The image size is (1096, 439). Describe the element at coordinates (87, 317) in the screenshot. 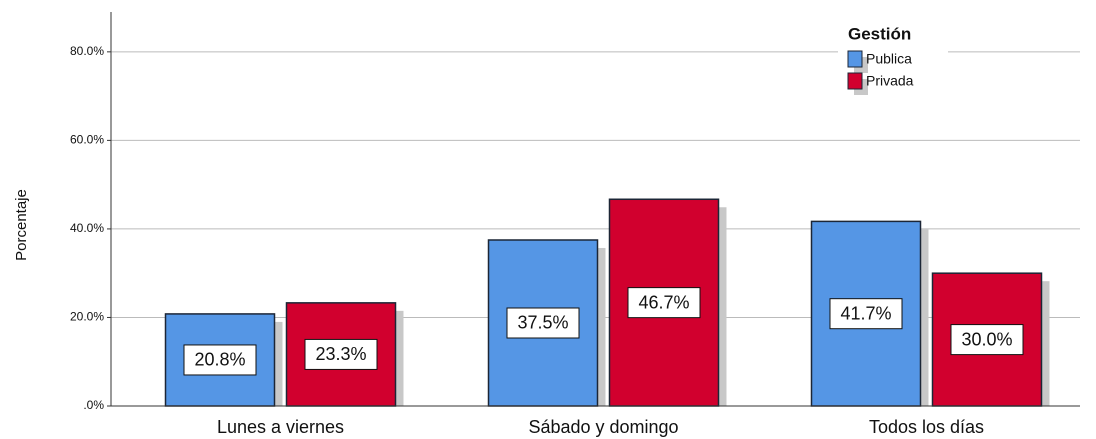

I see `y-tick-label: 20.0%` at that location.